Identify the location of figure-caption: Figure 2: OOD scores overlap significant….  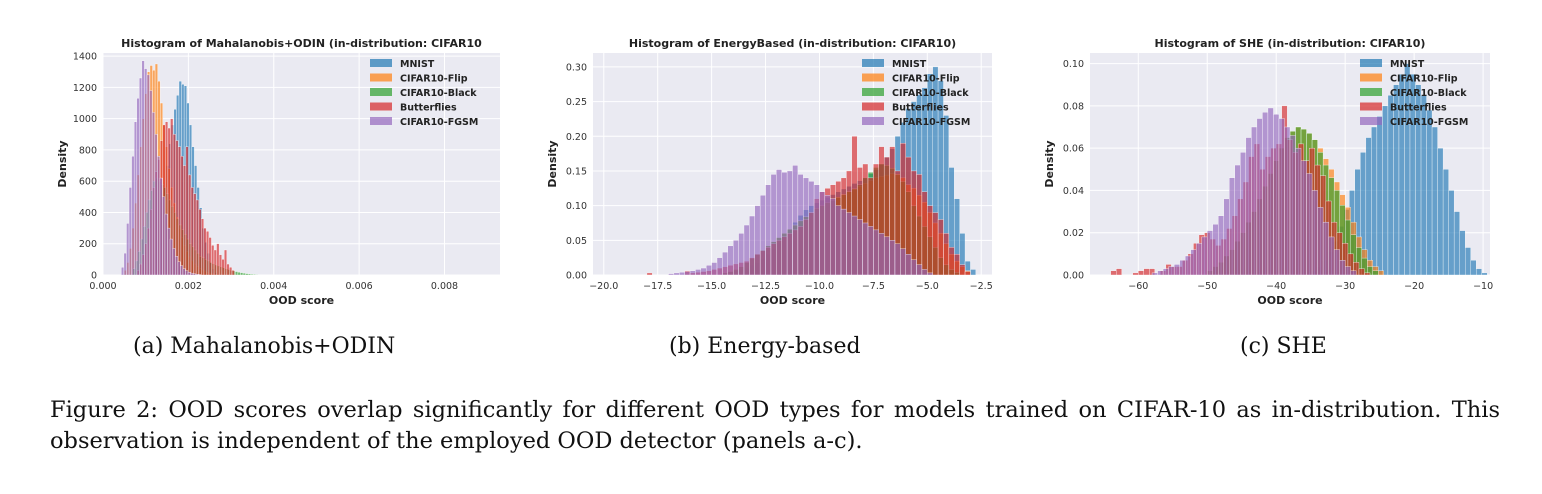
(775, 425).